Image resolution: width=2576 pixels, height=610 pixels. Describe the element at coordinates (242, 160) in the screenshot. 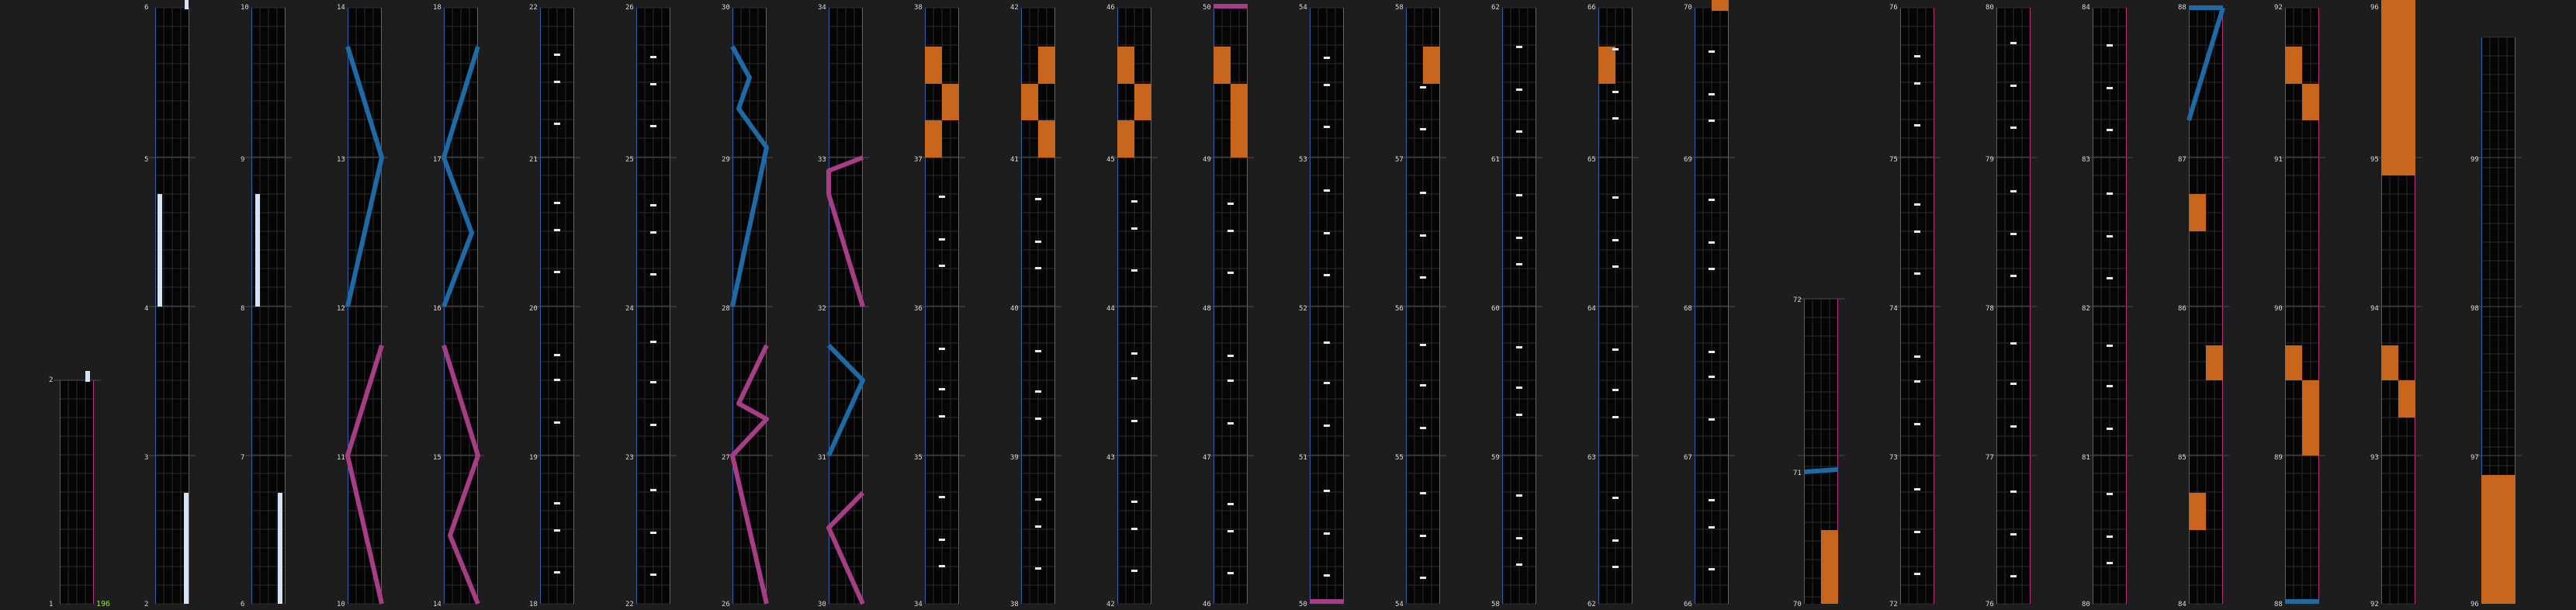

I see `row-label: 9` at that location.